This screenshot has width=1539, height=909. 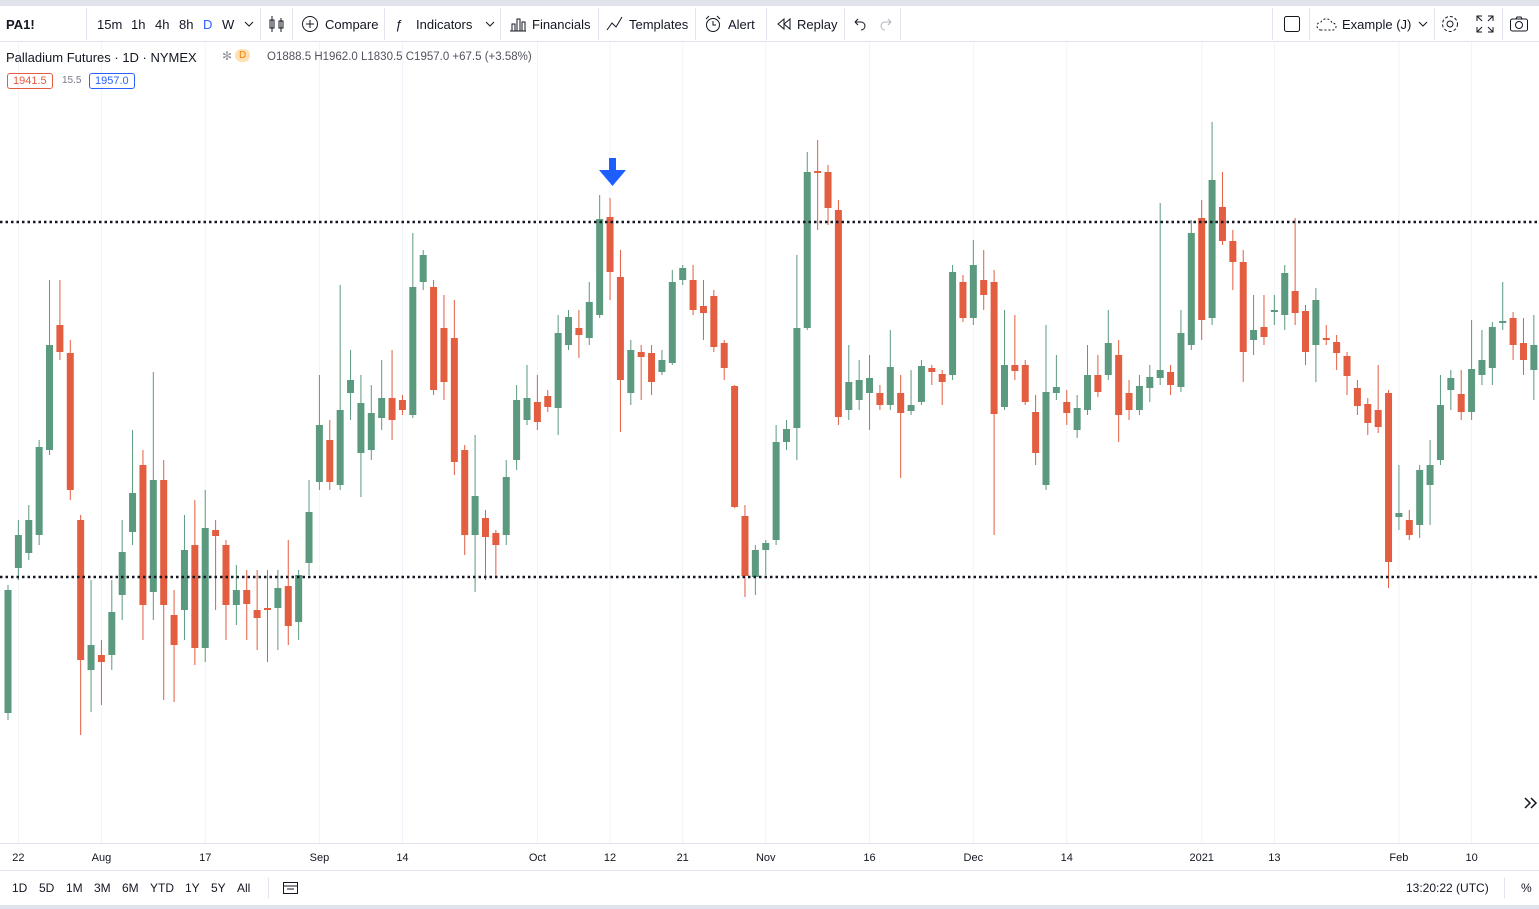 I want to click on interval-menu, so click(x=249, y=24).